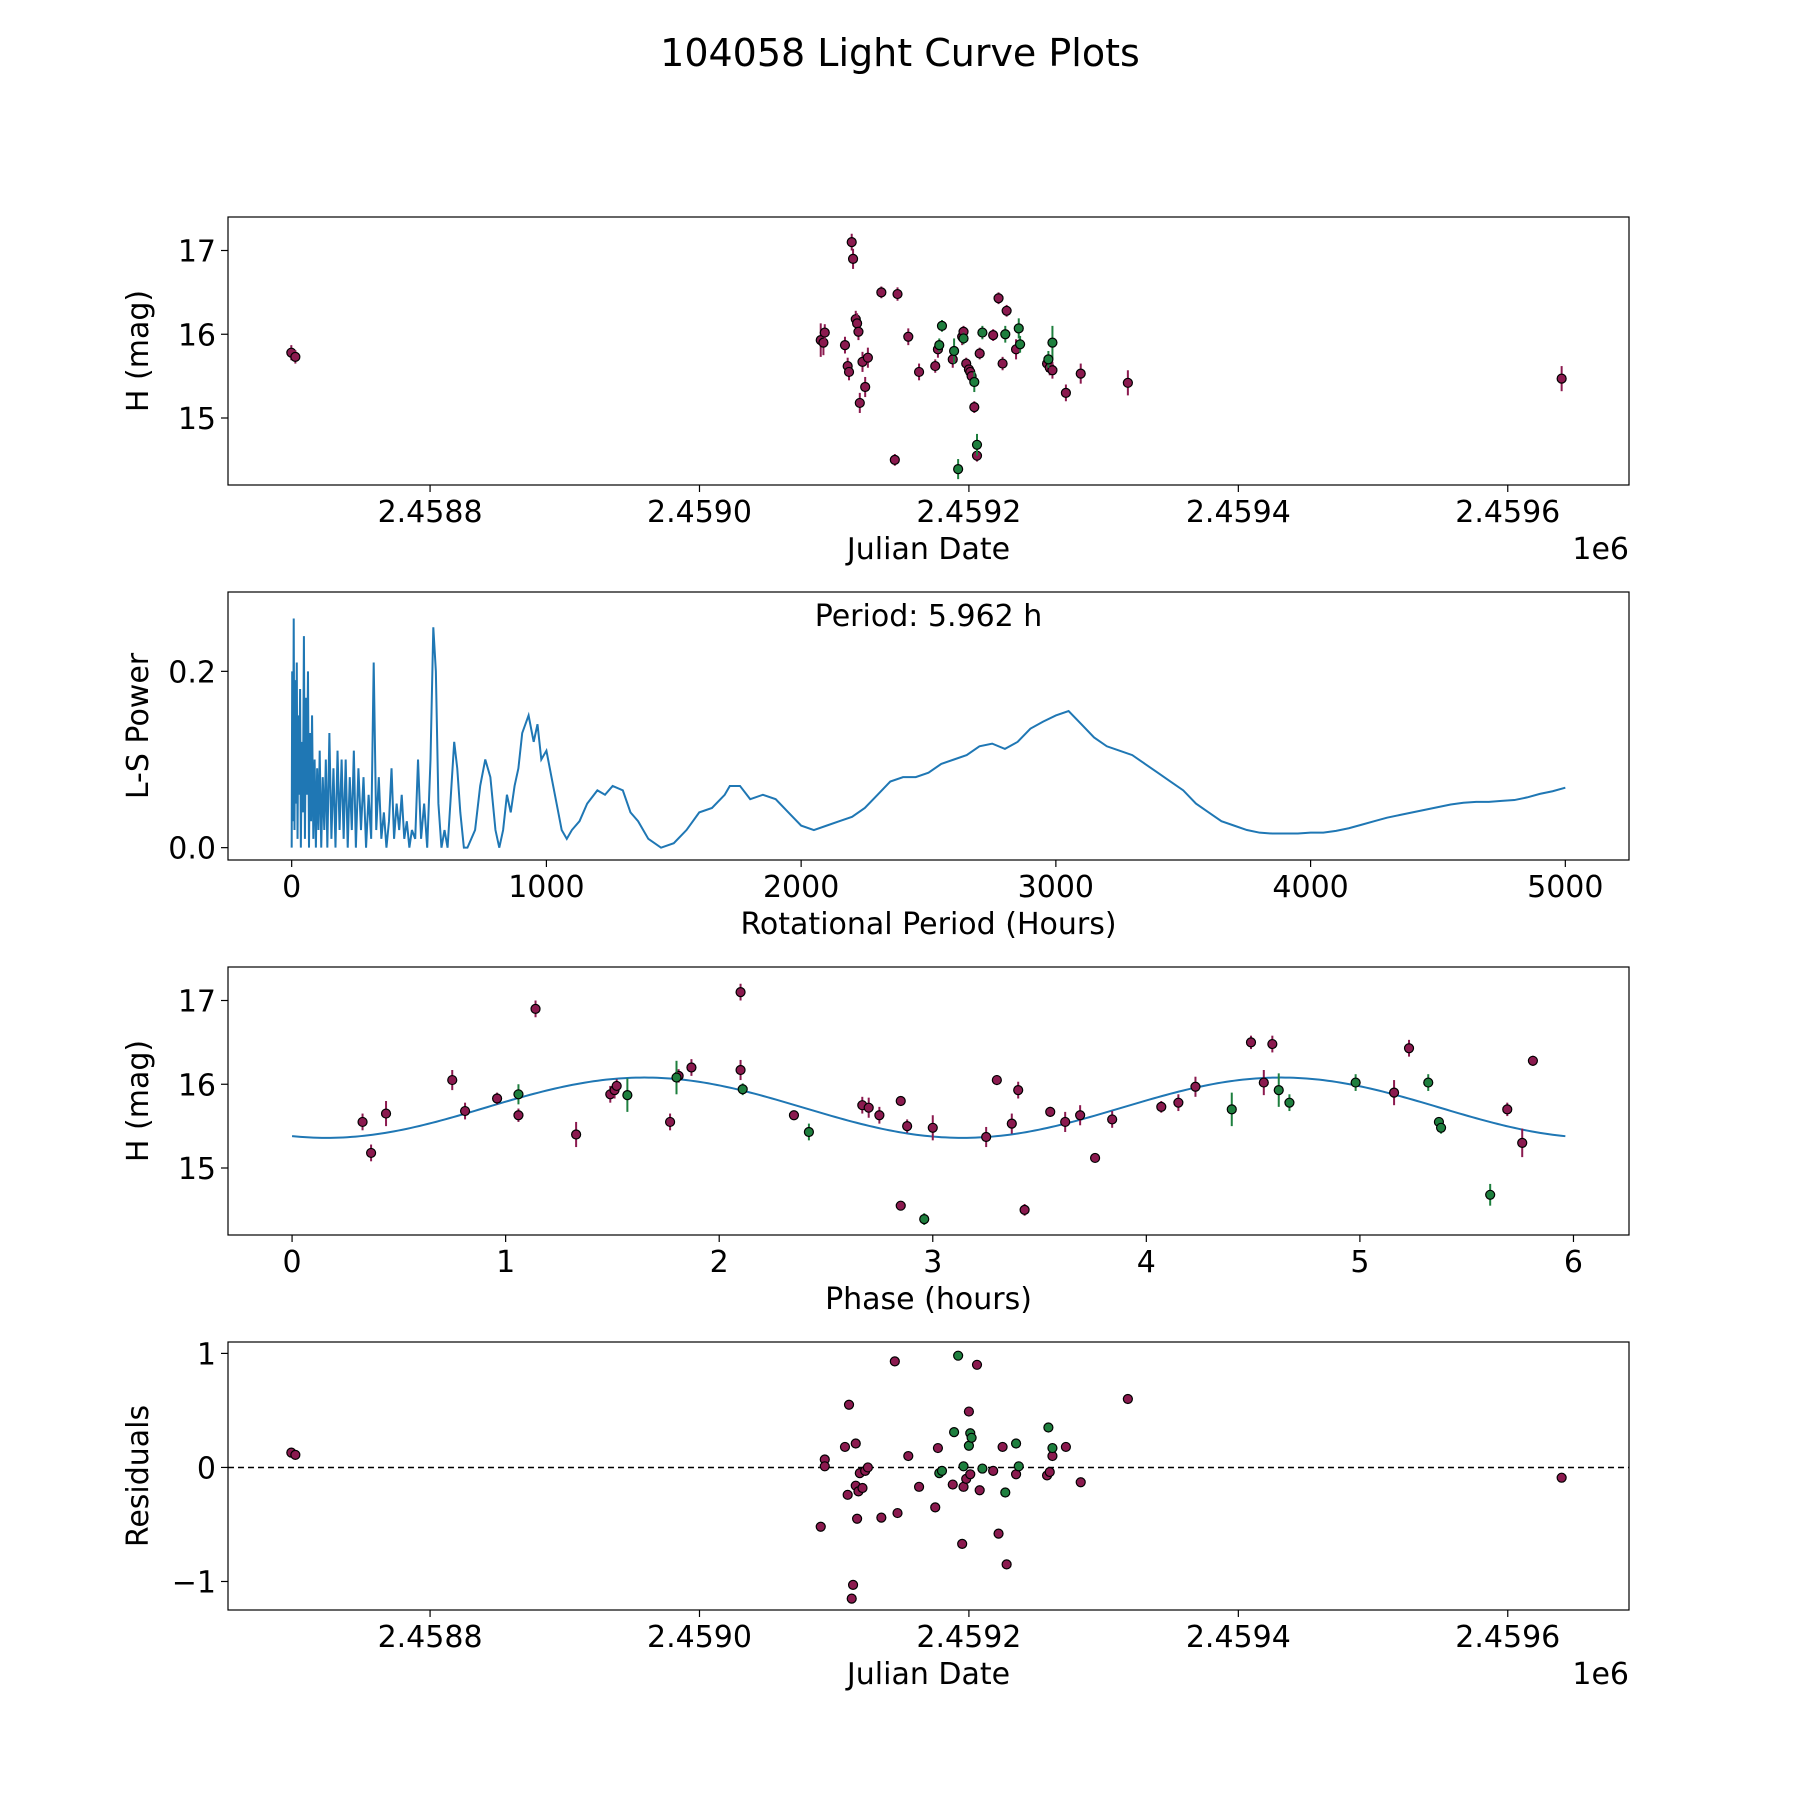  I want to click on figure-title: 104058 Light Curve Plots, so click(900, 53).